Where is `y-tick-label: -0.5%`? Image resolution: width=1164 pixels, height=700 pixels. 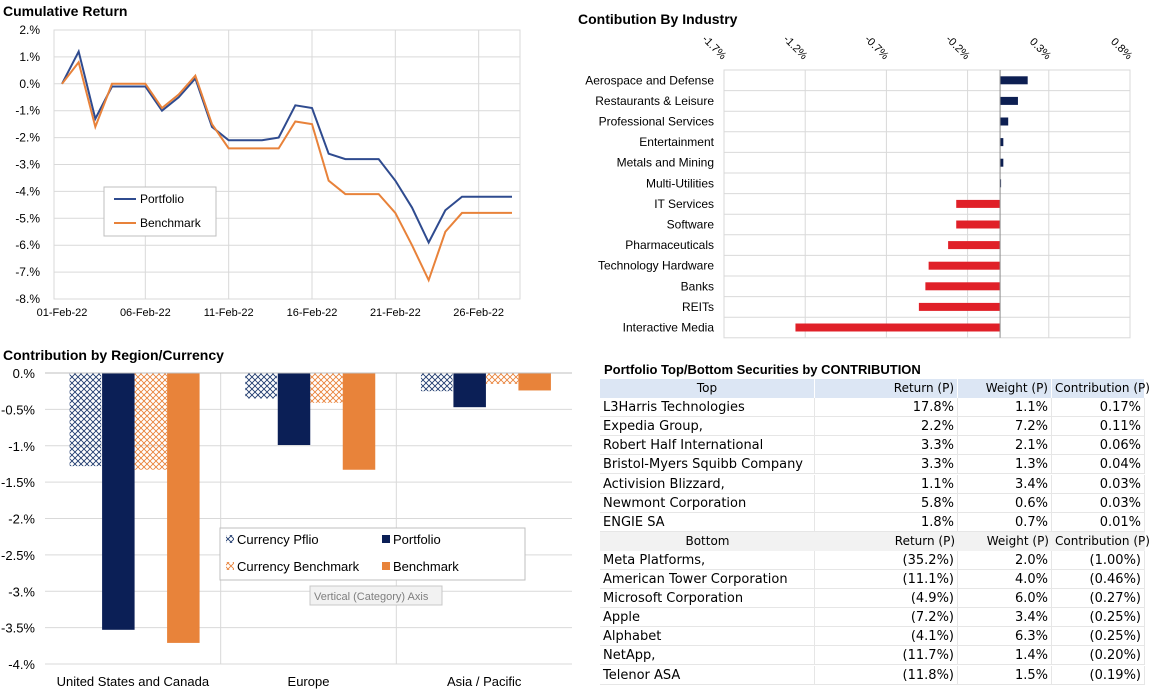
y-tick-label: -0.5% is located at coordinates (18, 409).